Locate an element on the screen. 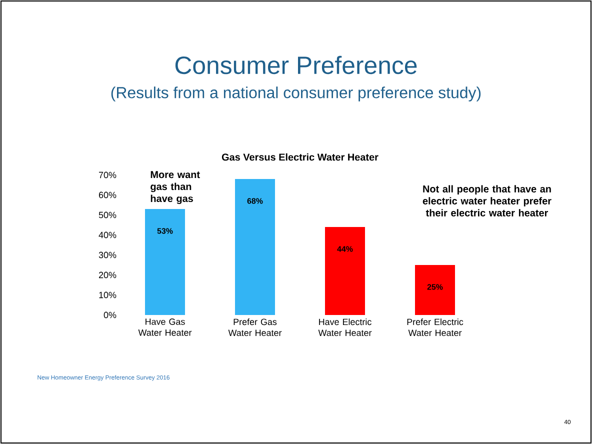 The image size is (592, 444). annotation: Not all people that have an electric water heater prefer their electric water heater is located at coordinates (487, 200).